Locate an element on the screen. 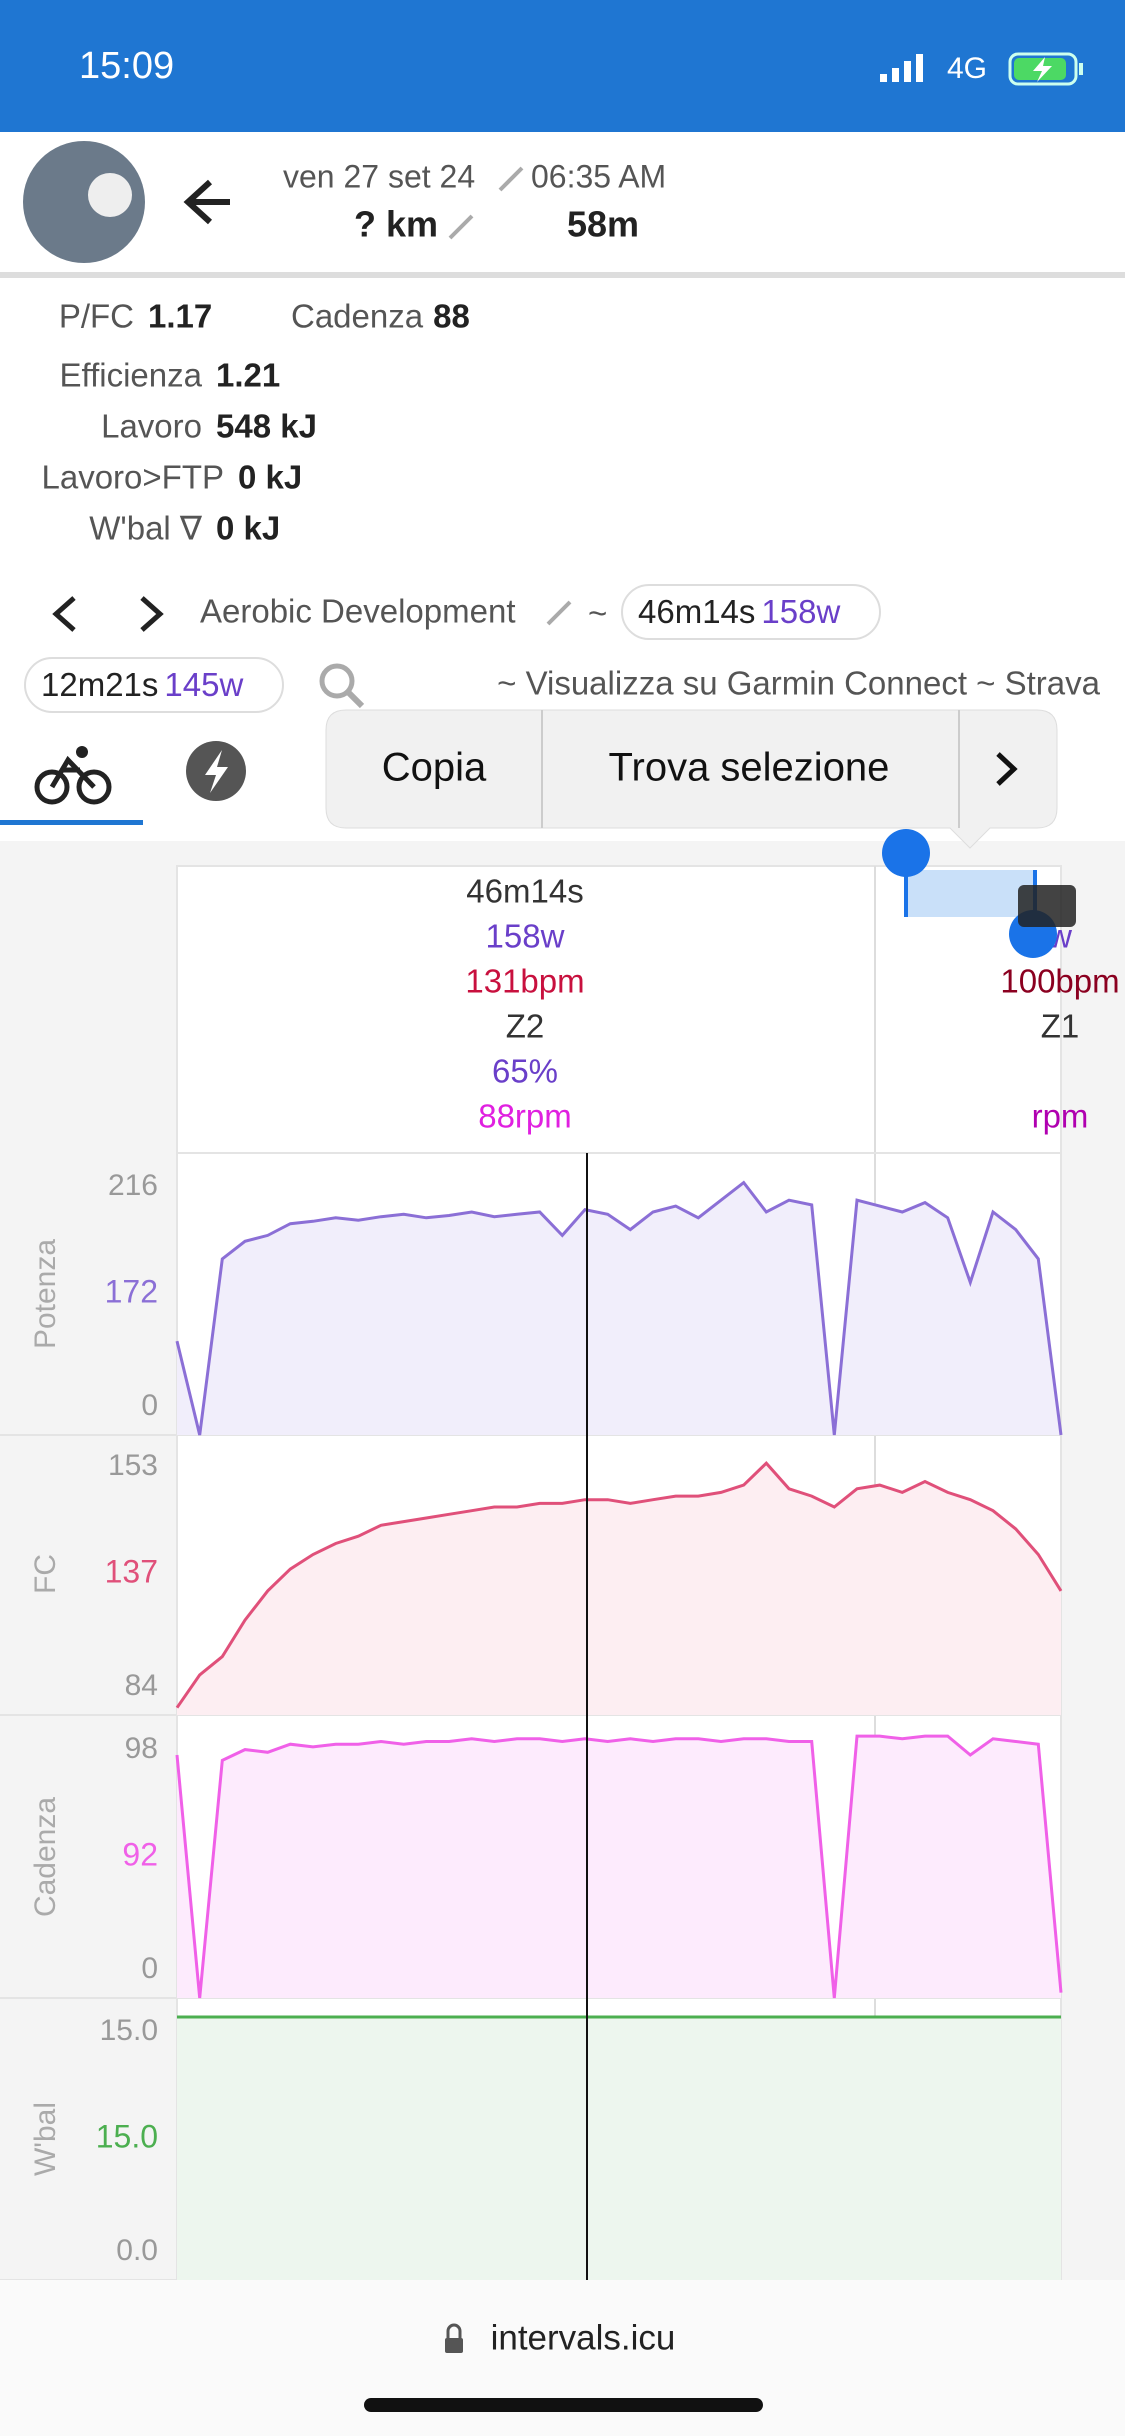 This screenshot has height=2436, width=1125. y-label-avg: 172 is located at coordinates (131, 1291).